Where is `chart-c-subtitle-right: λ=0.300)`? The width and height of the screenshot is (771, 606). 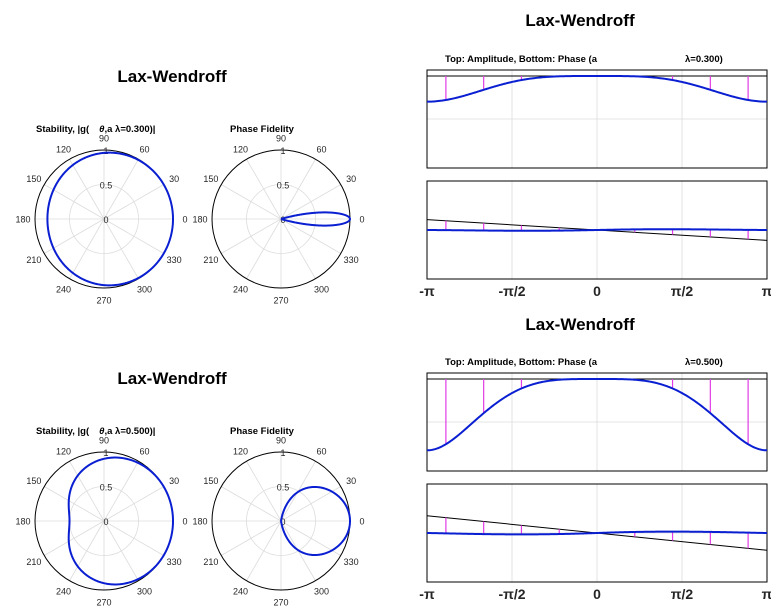
chart-c-subtitle-right: λ=0.300) is located at coordinates (704, 59).